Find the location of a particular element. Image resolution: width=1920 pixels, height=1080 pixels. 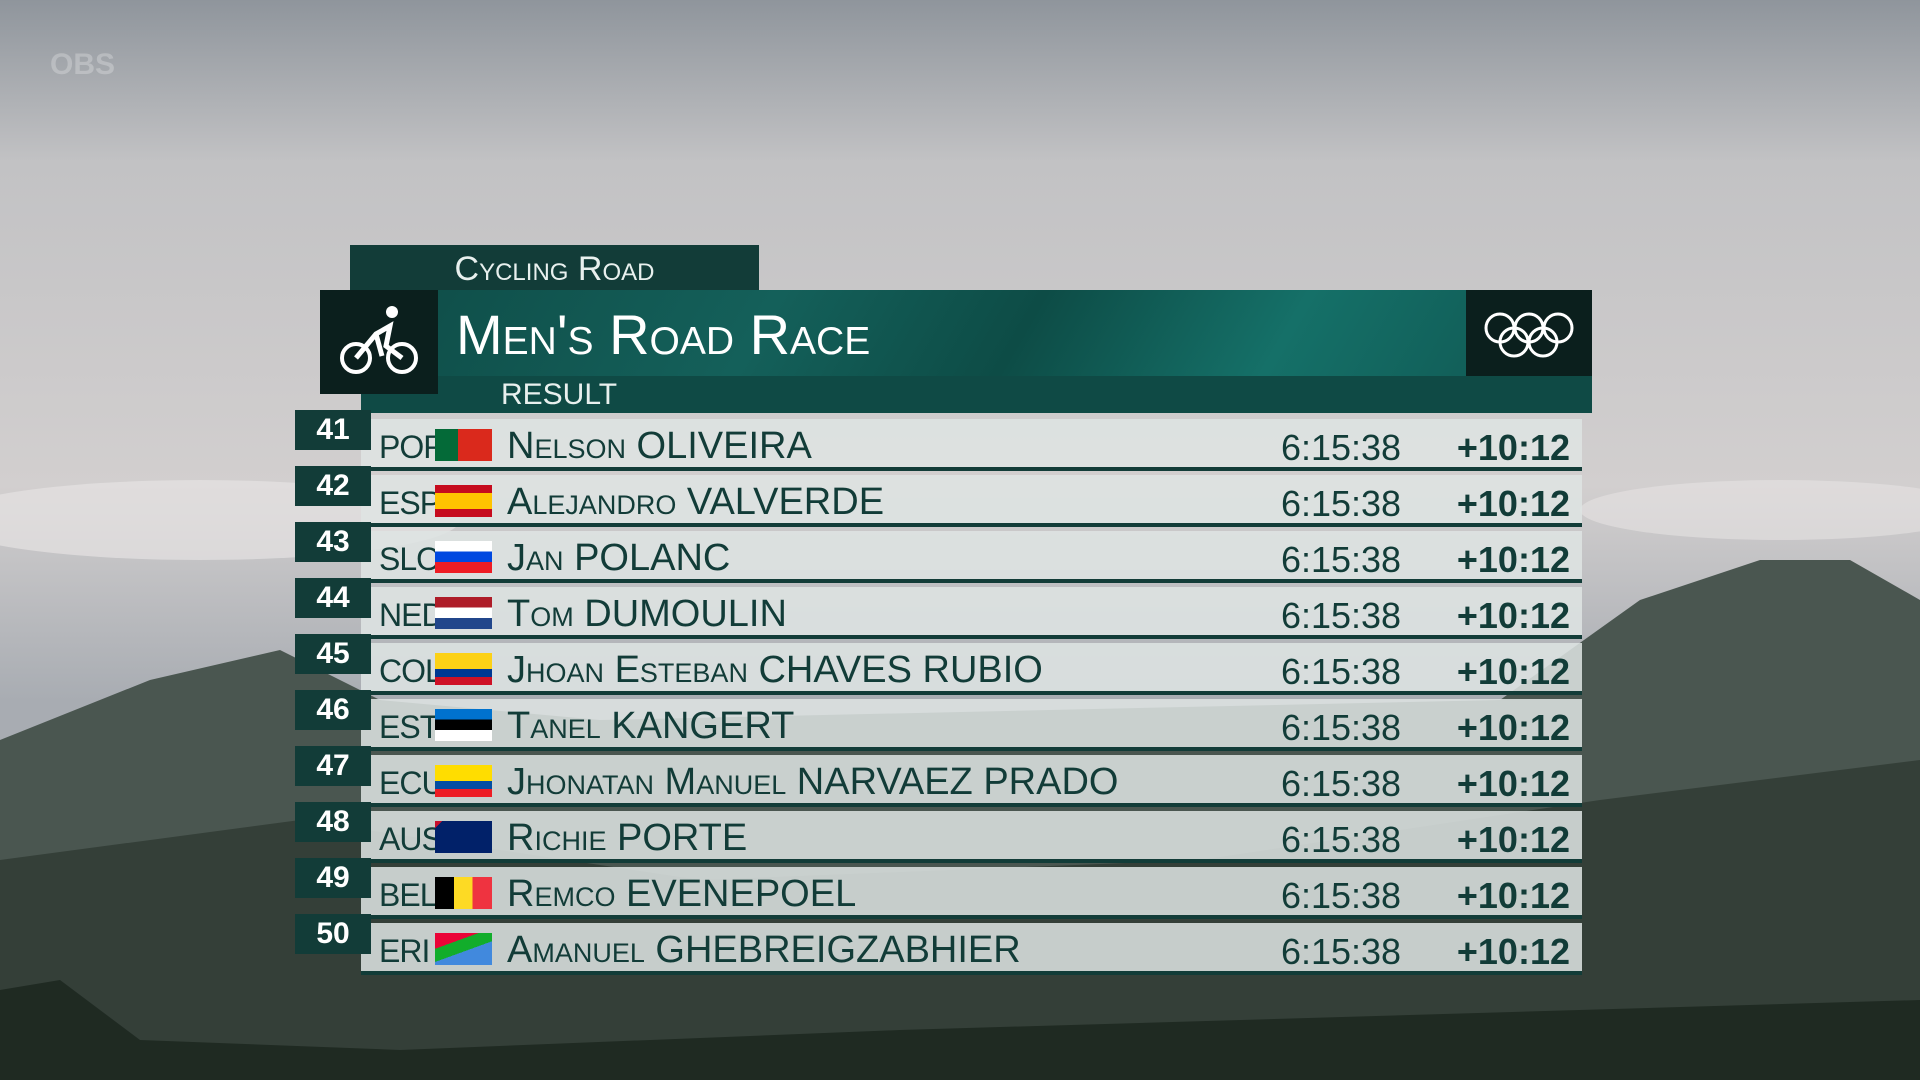

noc-code: NED is located at coordinates (412, 615).